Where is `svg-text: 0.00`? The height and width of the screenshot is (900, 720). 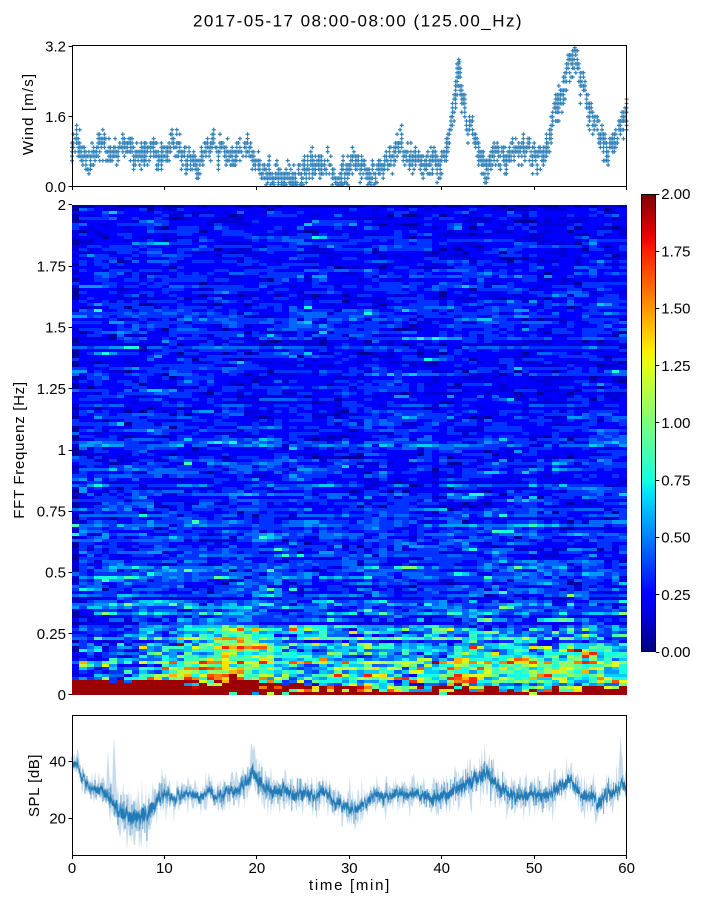 svg-text: 0.00 is located at coordinates (675, 652).